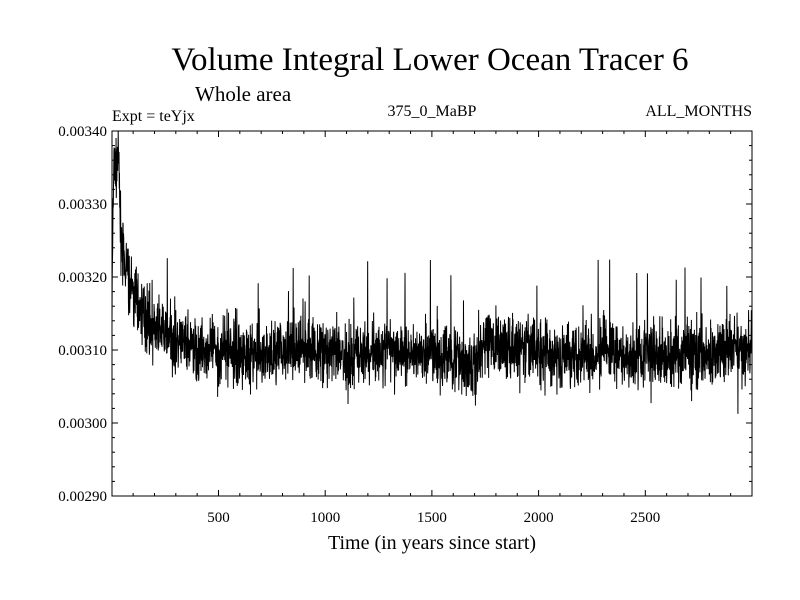 The height and width of the screenshot is (600, 800). Describe the element at coordinates (218, 518) in the screenshot. I see `x-tick-label: 500` at that location.